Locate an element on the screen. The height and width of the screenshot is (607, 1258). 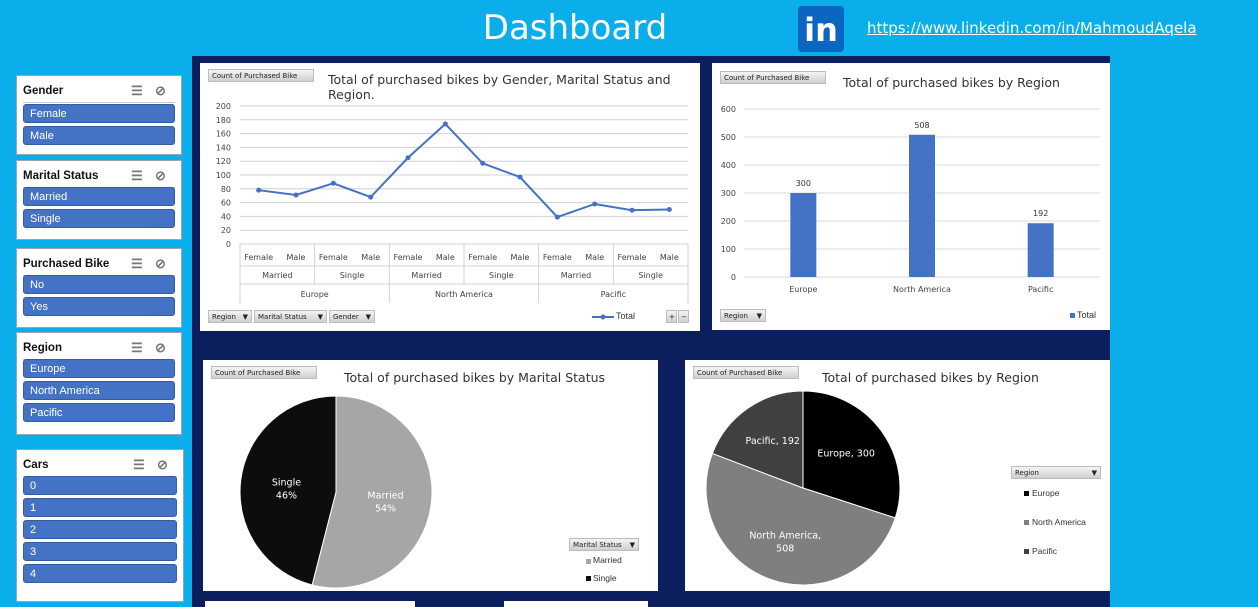
slicer-item: Pacific is located at coordinates (99, 412).